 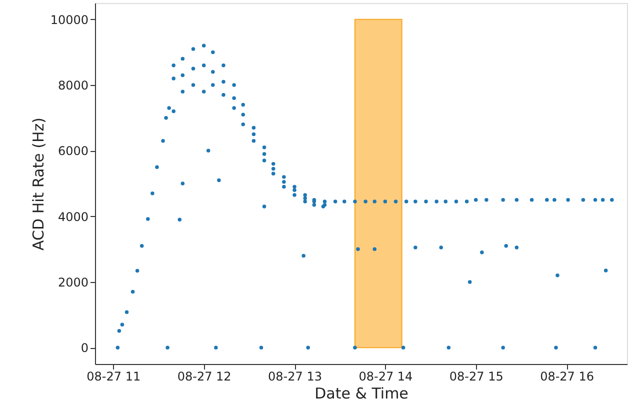 I want to click on y-tick-label: 10000, so click(x=69, y=19).